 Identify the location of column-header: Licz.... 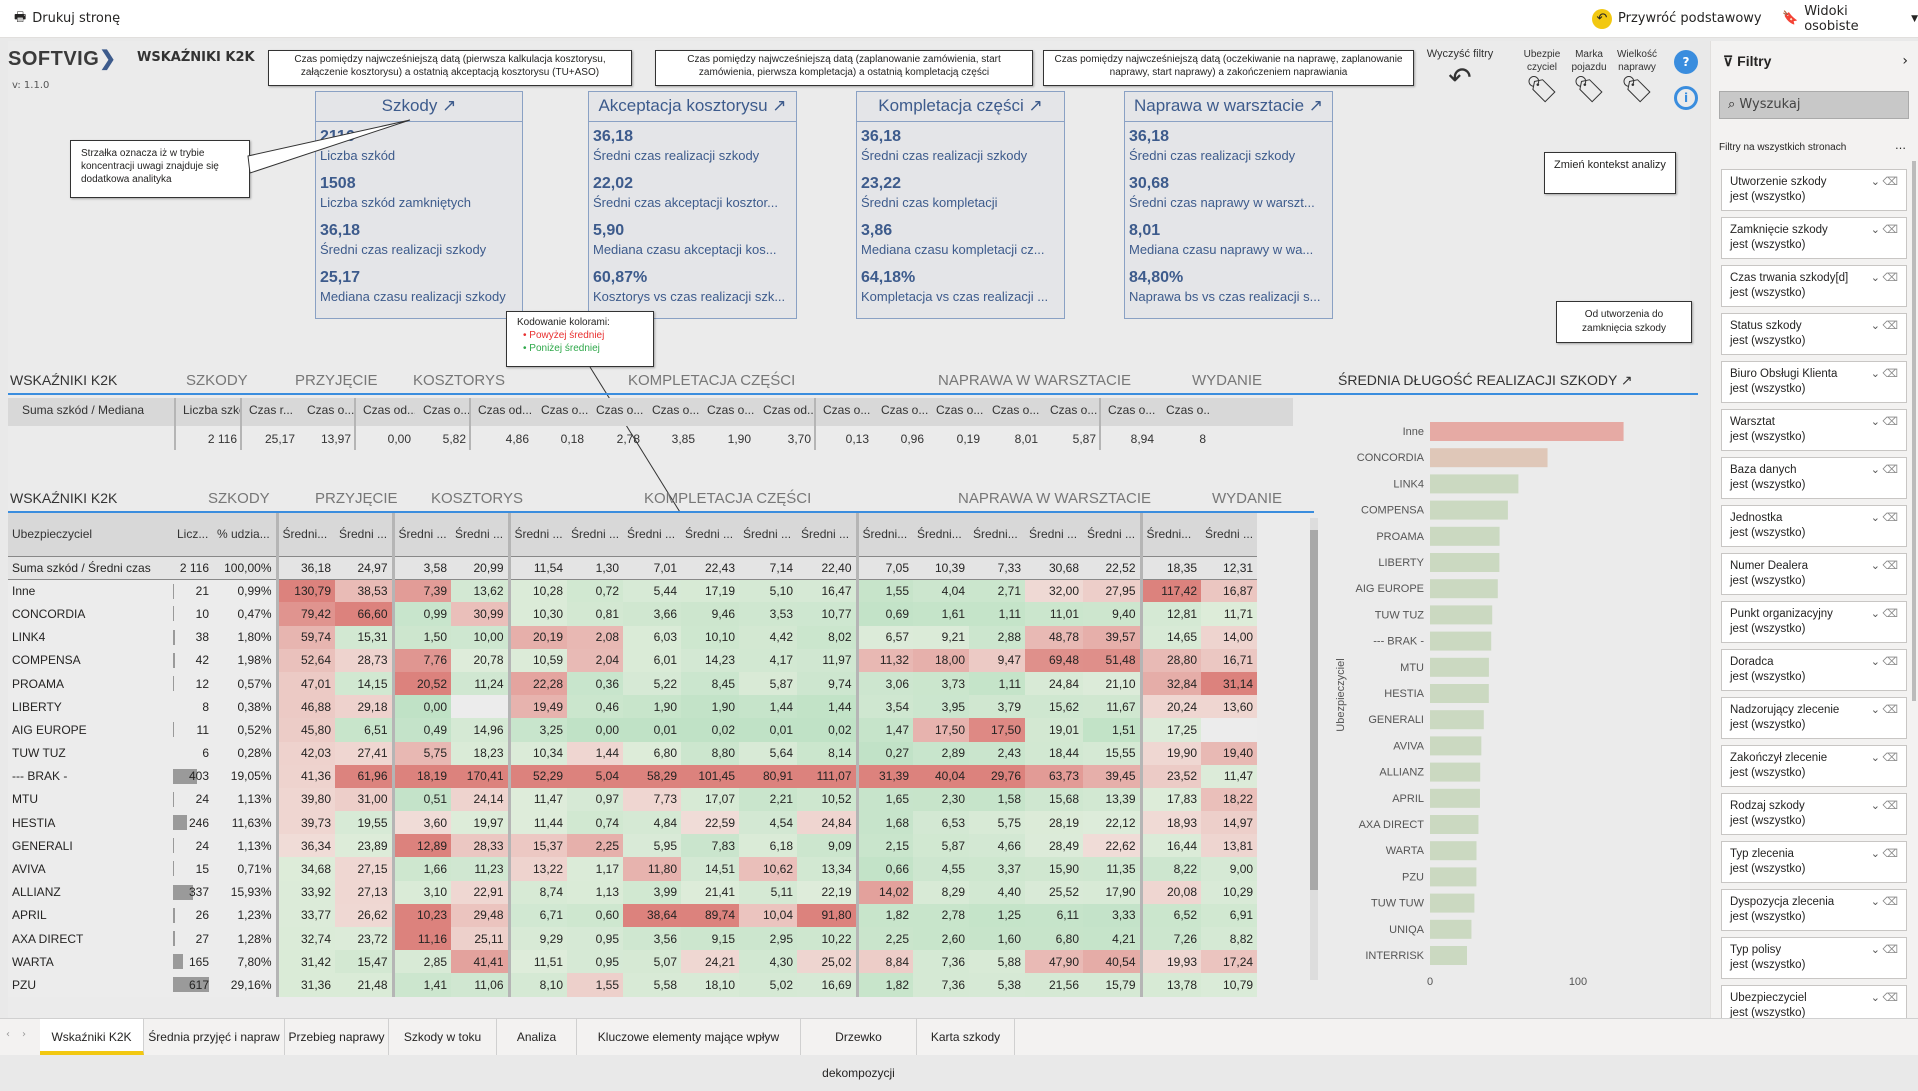
(193, 534).